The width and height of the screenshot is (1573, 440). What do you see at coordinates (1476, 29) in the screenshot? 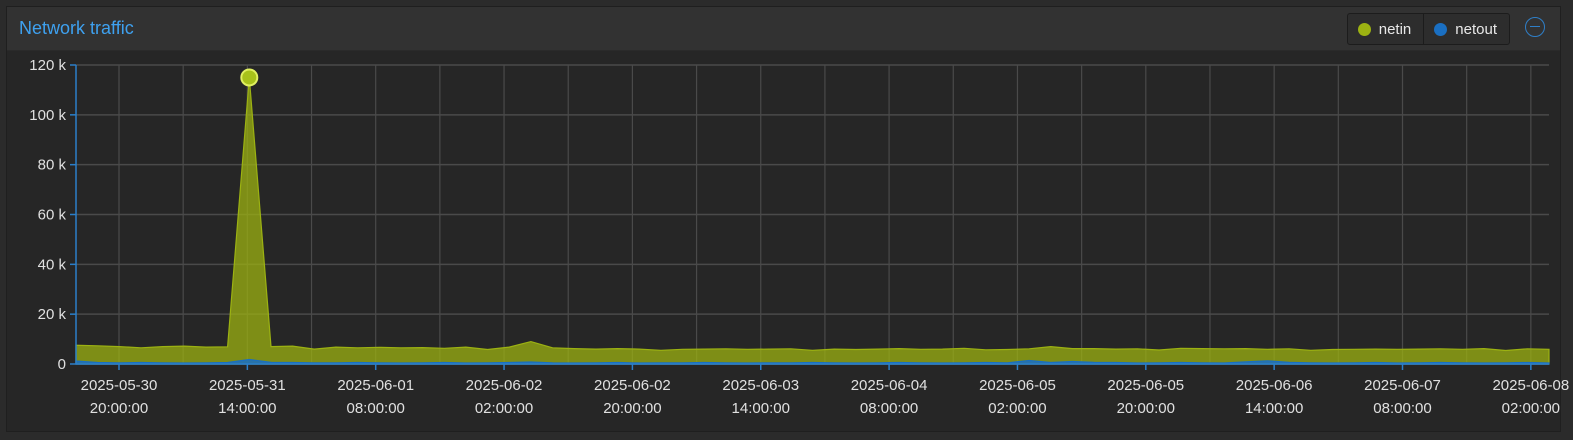
I see `legend-label-netout: netout` at bounding box center [1476, 29].